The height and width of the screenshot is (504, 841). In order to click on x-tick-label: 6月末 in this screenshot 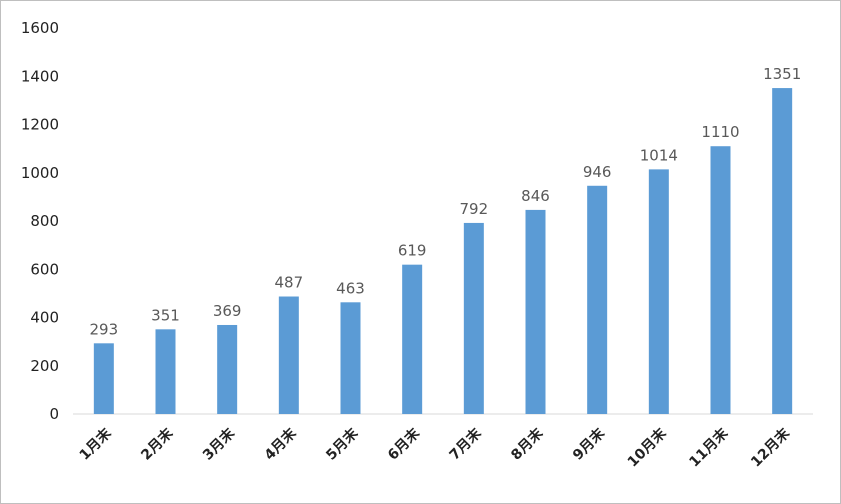, I will do `click(403, 443)`.